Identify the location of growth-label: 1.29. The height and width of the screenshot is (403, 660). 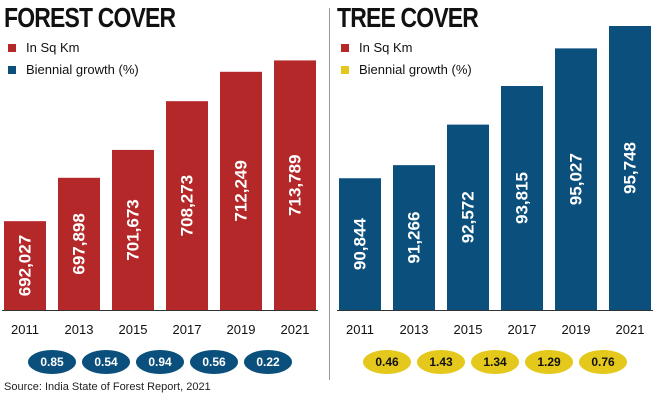
(549, 362).